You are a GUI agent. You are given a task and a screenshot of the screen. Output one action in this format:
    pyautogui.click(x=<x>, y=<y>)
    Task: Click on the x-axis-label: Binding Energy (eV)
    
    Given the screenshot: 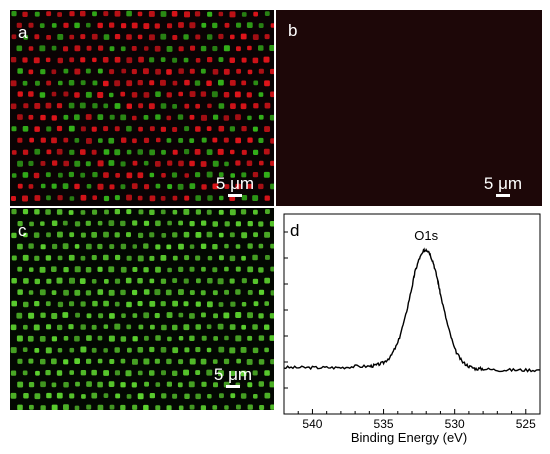 What is the action you would take?
    pyautogui.click(x=409, y=437)
    